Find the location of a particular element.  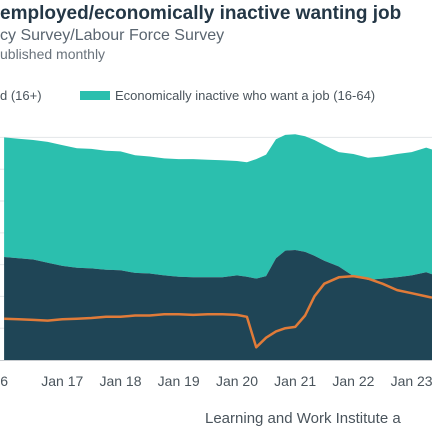

x-tick-label: 6 is located at coordinates (4, 381).